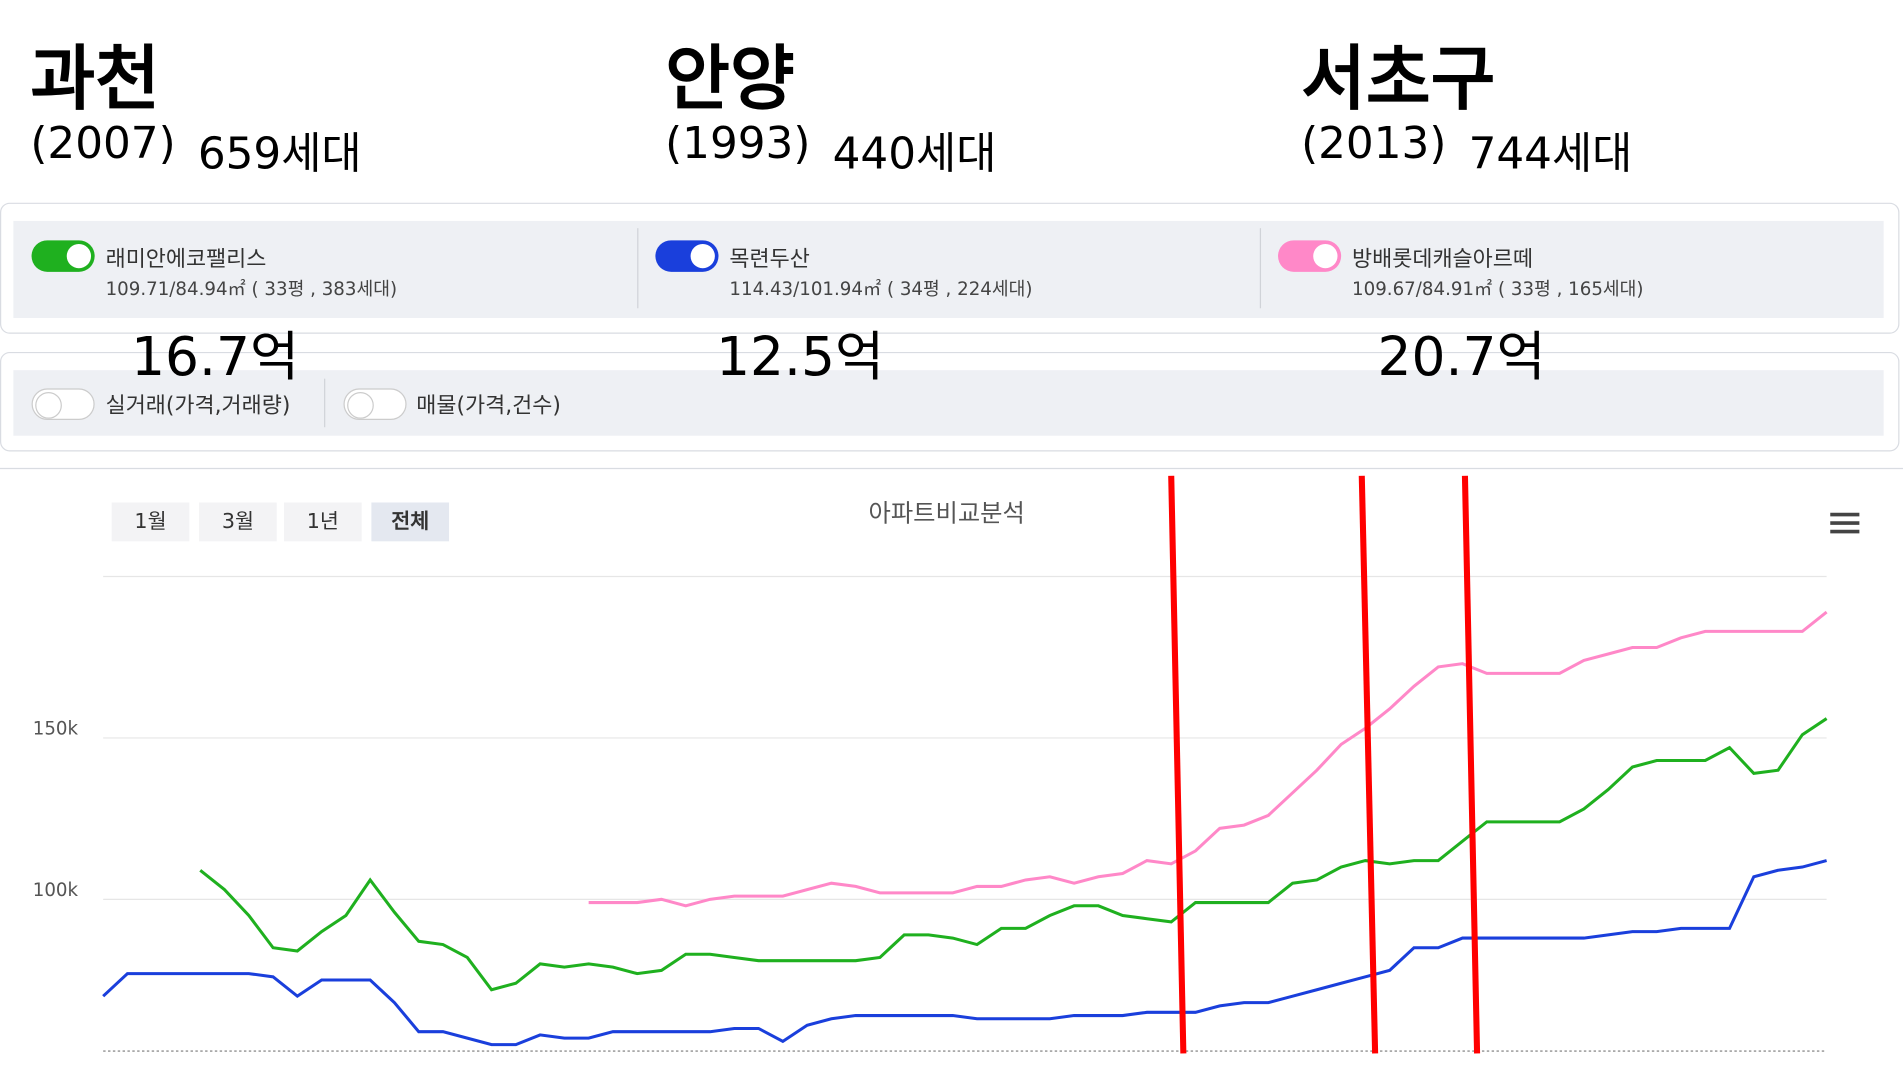 This screenshot has height=1075, width=1903. I want to click on apartment-spec: 109.71/84.94㎡ ( 33평 , 383세대), so click(251, 288).